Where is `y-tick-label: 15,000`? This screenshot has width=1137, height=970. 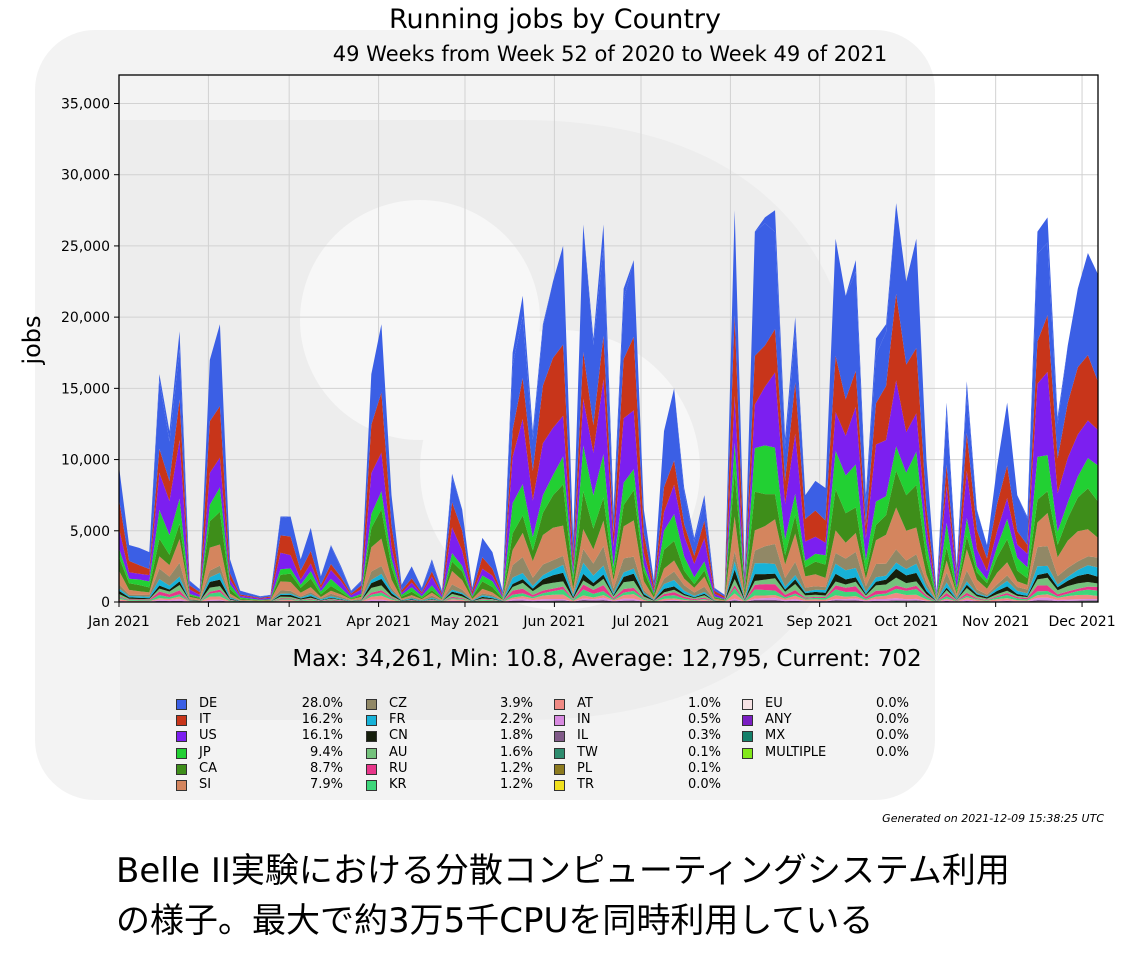 y-tick-label: 15,000 is located at coordinates (85, 389).